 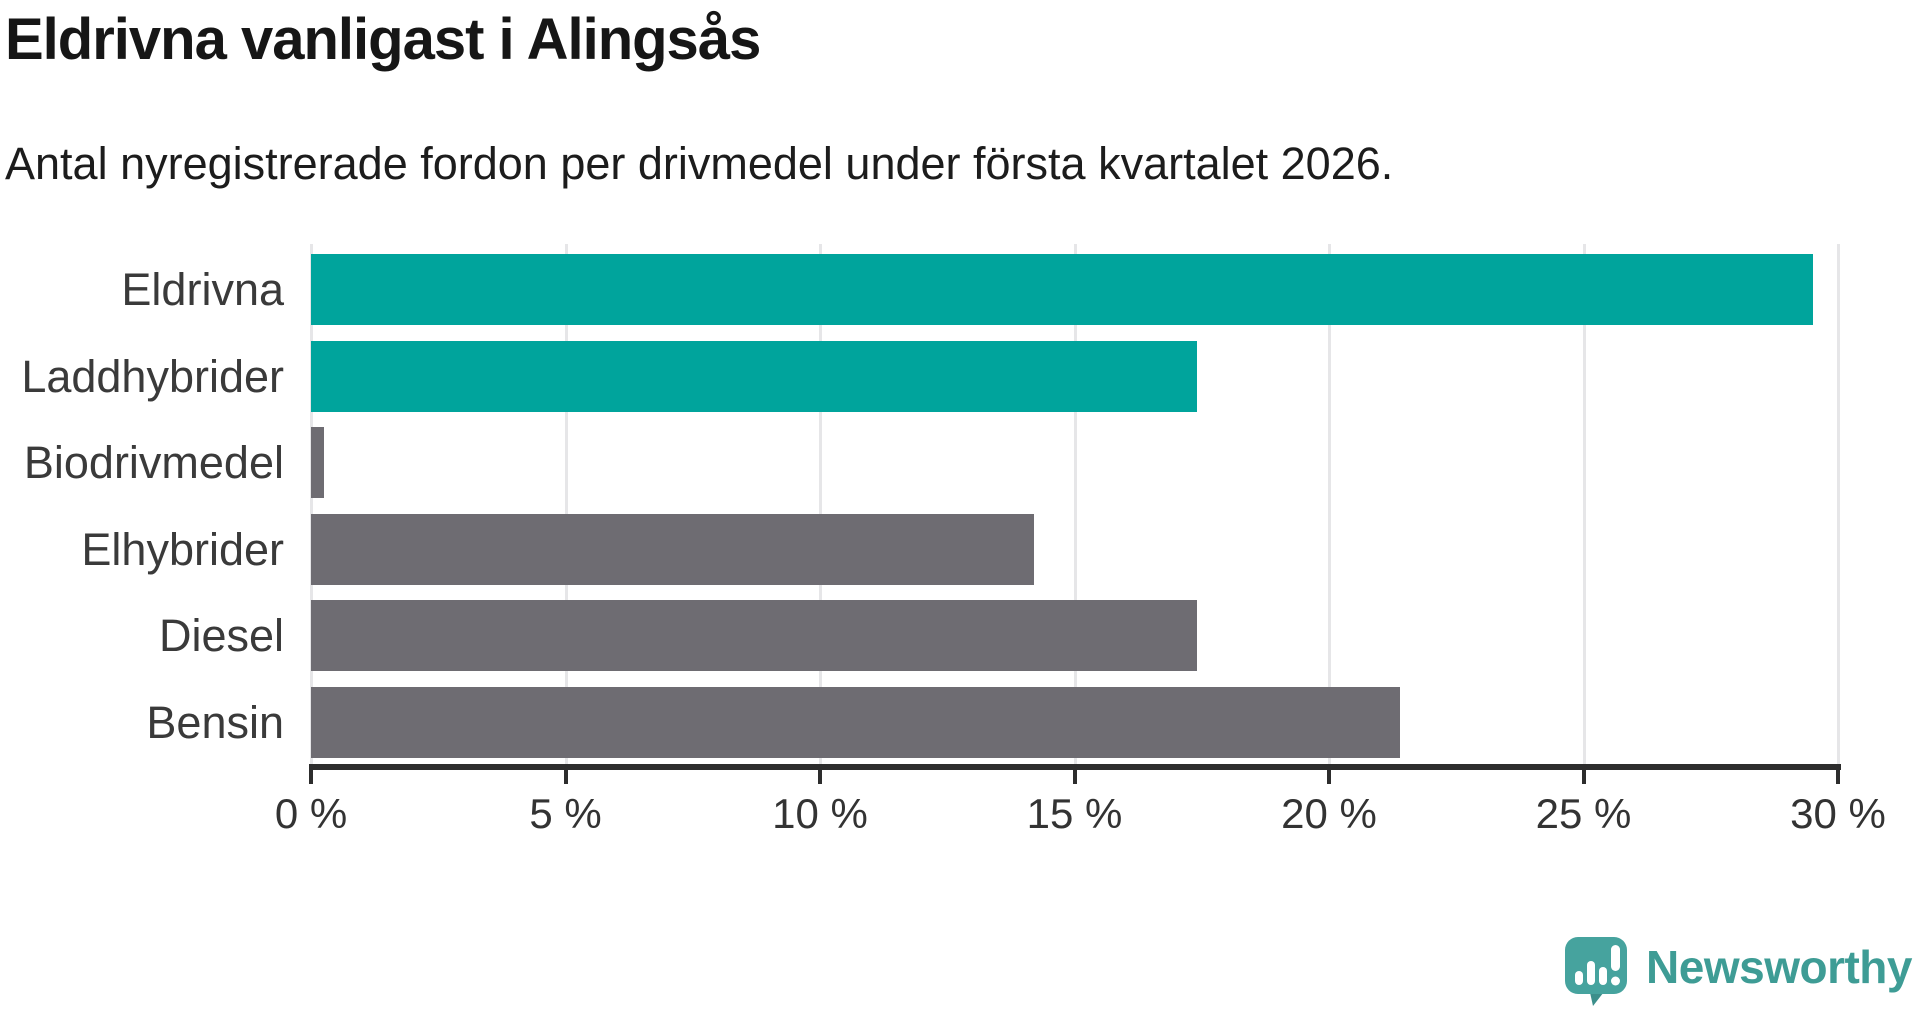 I want to click on category-label: Eldrivna, so click(x=202, y=289).